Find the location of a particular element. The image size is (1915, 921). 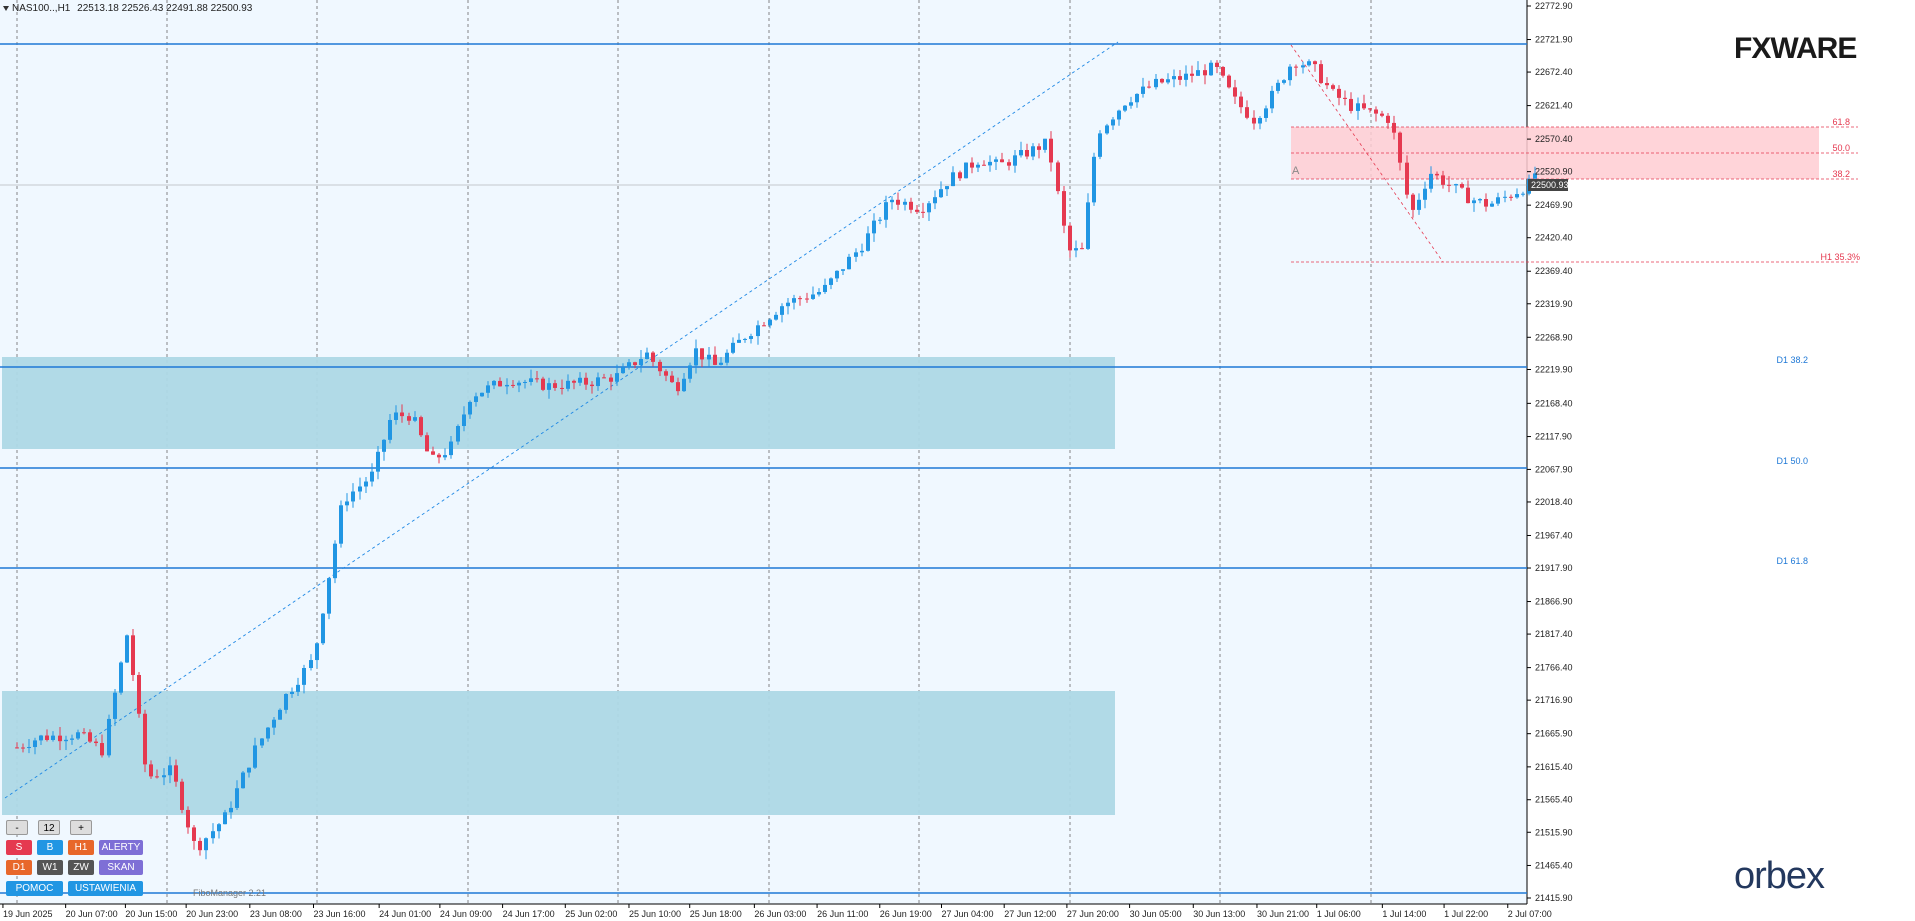

price-label: 22067.90 is located at coordinates (1554, 469).